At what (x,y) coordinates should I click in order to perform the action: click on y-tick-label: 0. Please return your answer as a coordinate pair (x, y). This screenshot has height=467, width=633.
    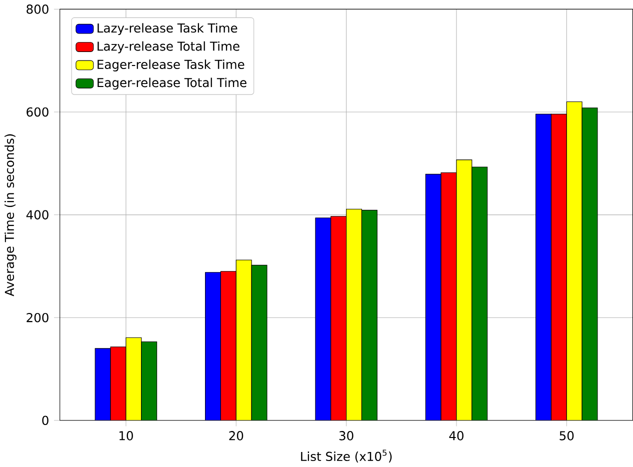
    Looking at the image, I should click on (45, 421).